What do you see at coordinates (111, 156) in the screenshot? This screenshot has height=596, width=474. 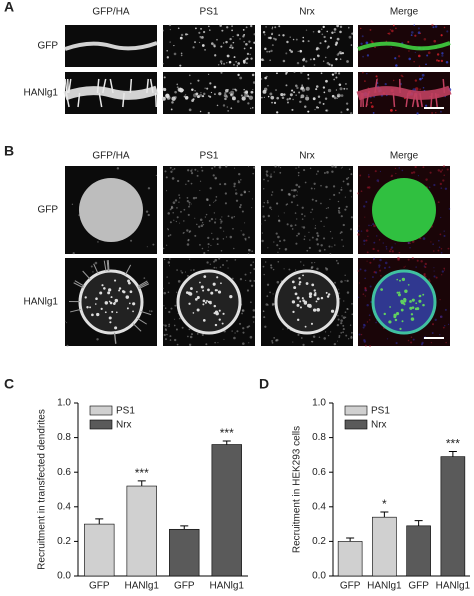 I see `column-header: GFP/HA` at bounding box center [111, 156].